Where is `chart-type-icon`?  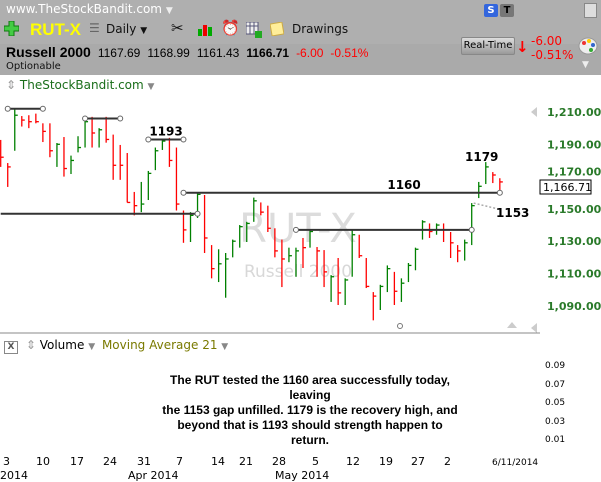 chart-type-icon is located at coordinates (205, 30).